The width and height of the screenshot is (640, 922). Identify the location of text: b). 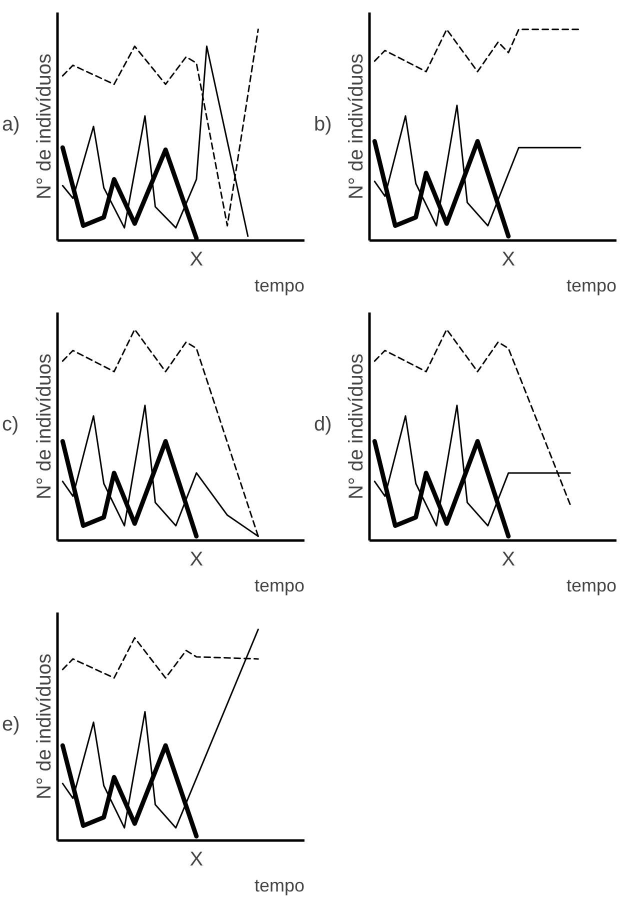
(323, 124).